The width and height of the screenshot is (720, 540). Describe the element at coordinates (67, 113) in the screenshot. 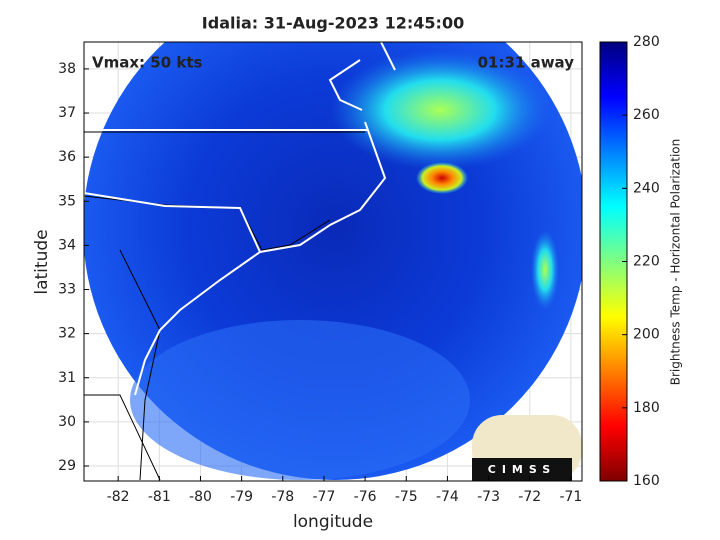

I see `y-tick-label: 37` at that location.